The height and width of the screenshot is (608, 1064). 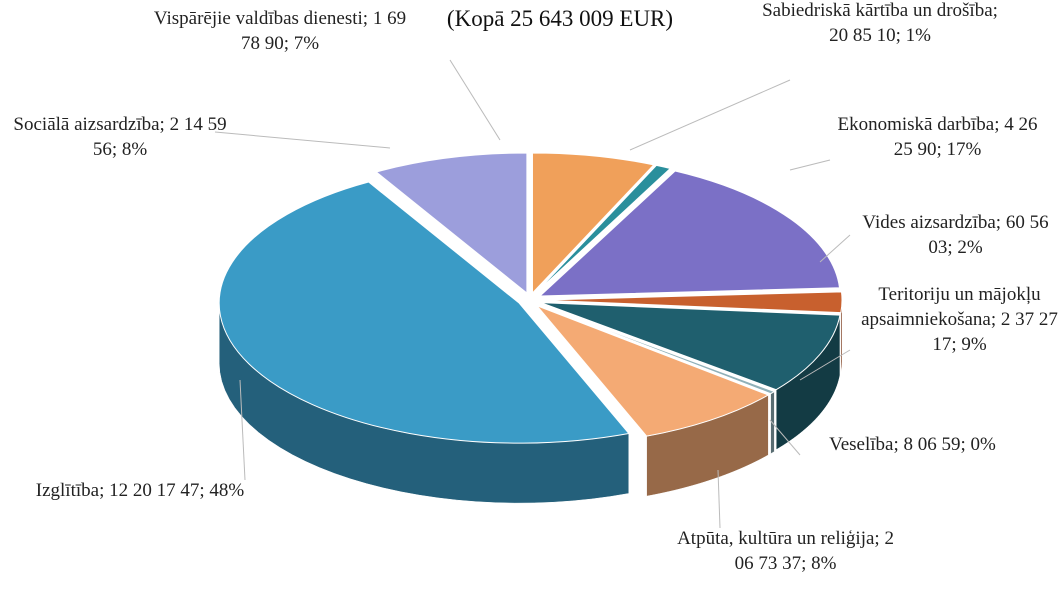 I want to click on category-name: Vispārējie valdības dienesti, so click(x=258, y=18).